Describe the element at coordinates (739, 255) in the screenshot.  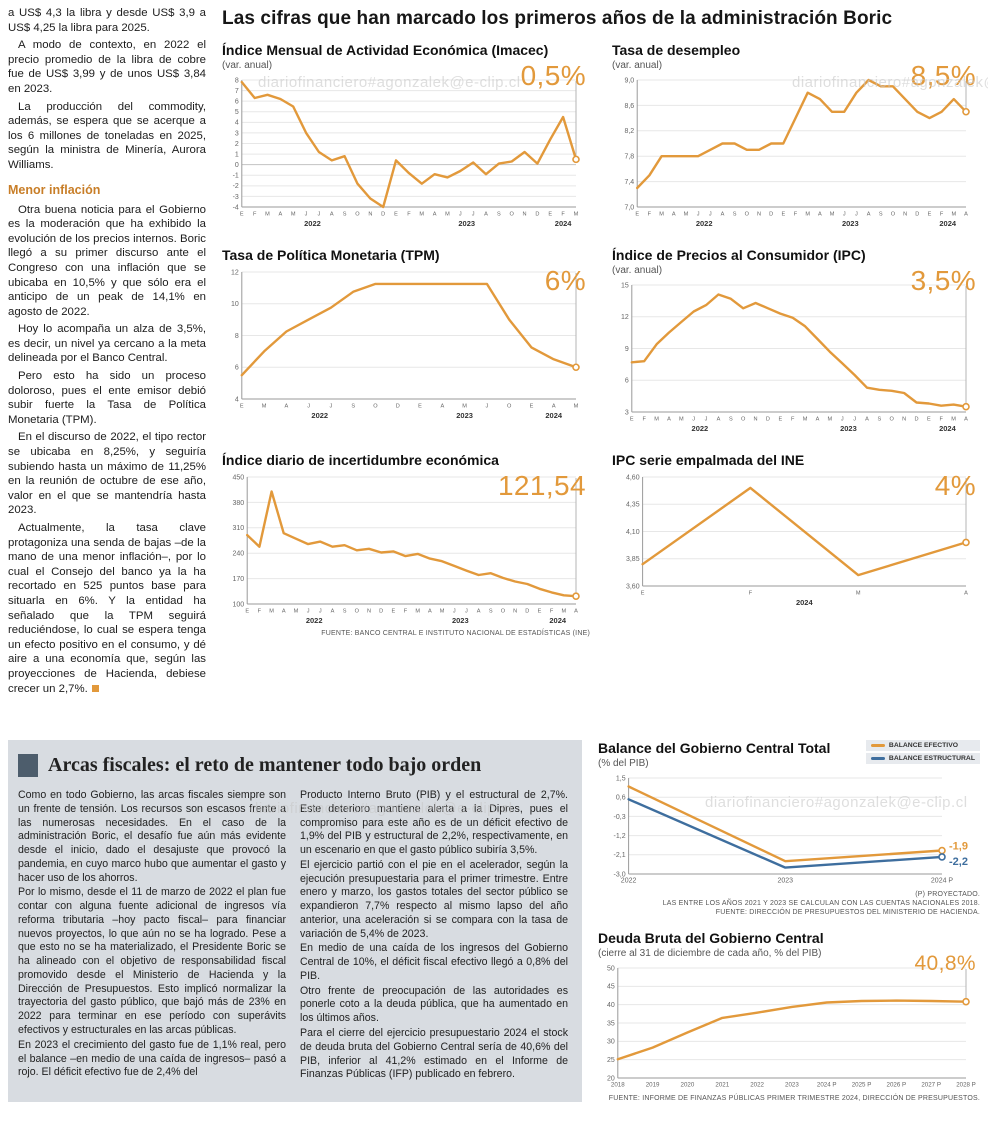
I see `chart-title: Índice de Precios al Consumidor (IPC)` at that location.